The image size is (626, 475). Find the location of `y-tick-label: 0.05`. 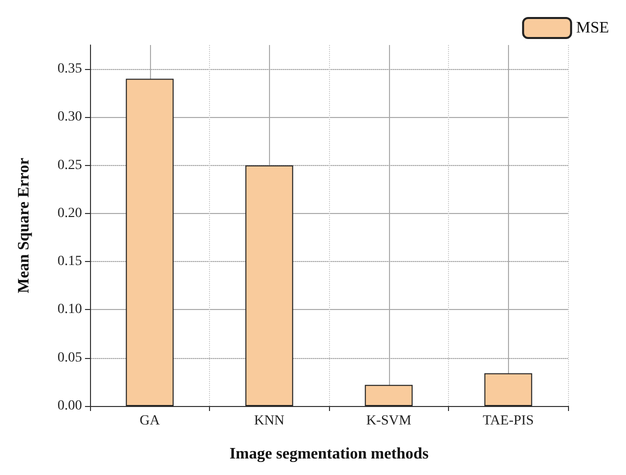

y-tick-label: 0.05 is located at coordinates (70, 358).